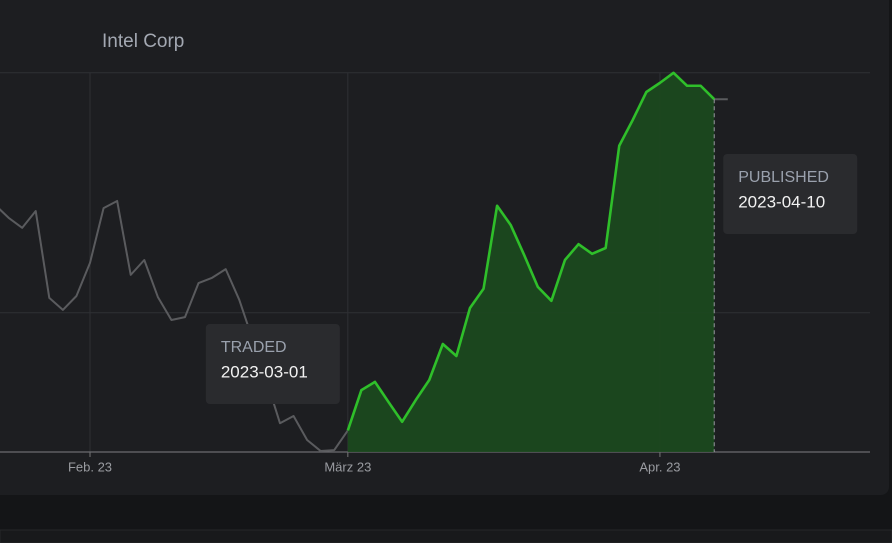 The height and width of the screenshot is (543, 892). Describe the element at coordinates (264, 371) in the screenshot. I see `annotation-date: 2023-03-01` at that location.